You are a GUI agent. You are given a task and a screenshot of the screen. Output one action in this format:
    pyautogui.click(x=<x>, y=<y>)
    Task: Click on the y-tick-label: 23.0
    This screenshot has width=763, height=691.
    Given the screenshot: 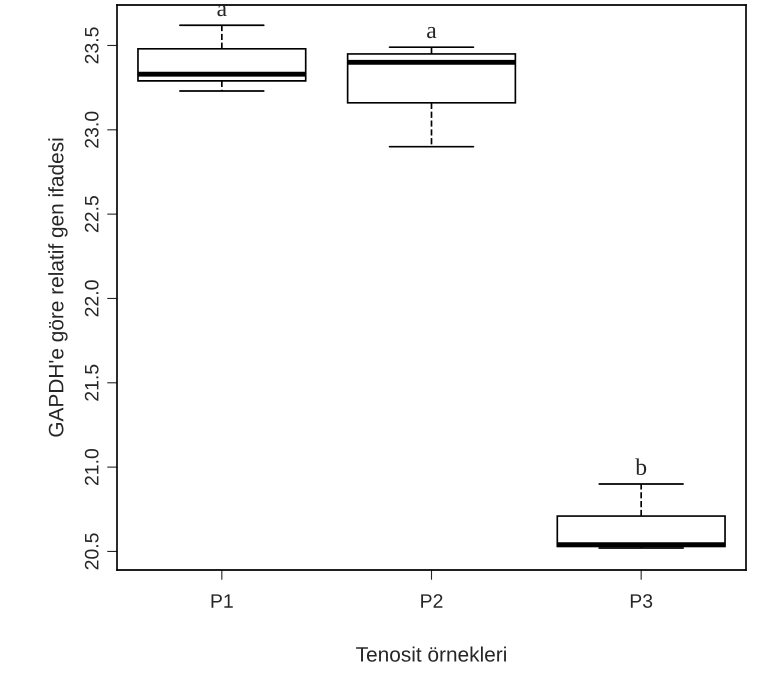 What is the action you would take?
    pyautogui.click(x=91, y=130)
    